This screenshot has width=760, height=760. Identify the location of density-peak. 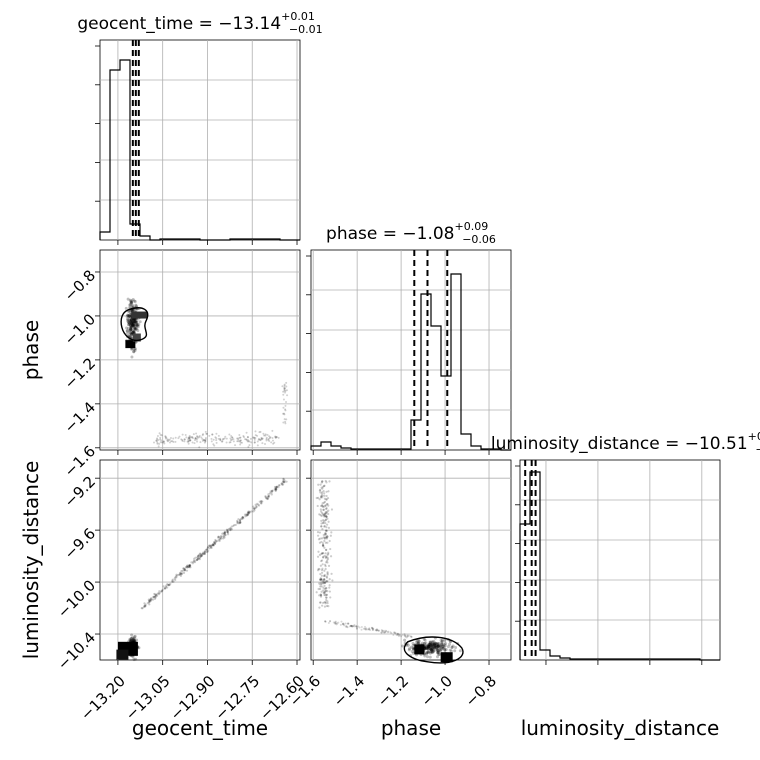
(419, 649).